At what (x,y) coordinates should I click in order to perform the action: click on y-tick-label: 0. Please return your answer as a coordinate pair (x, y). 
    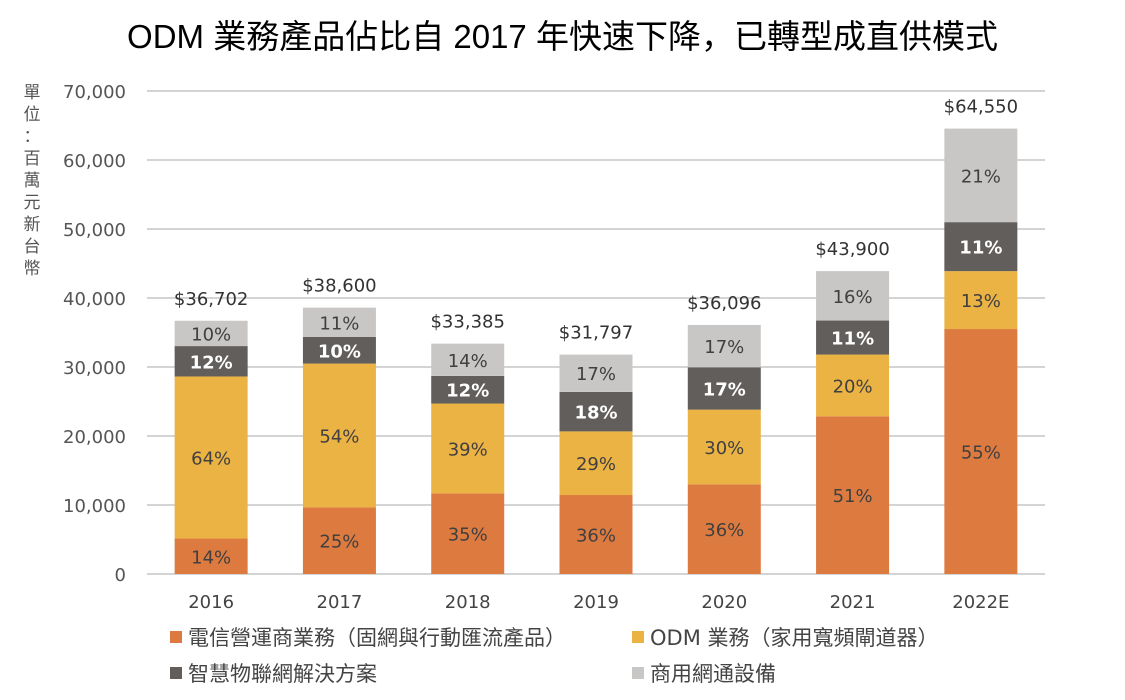
    Looking at the image, I should click on (120, 575).